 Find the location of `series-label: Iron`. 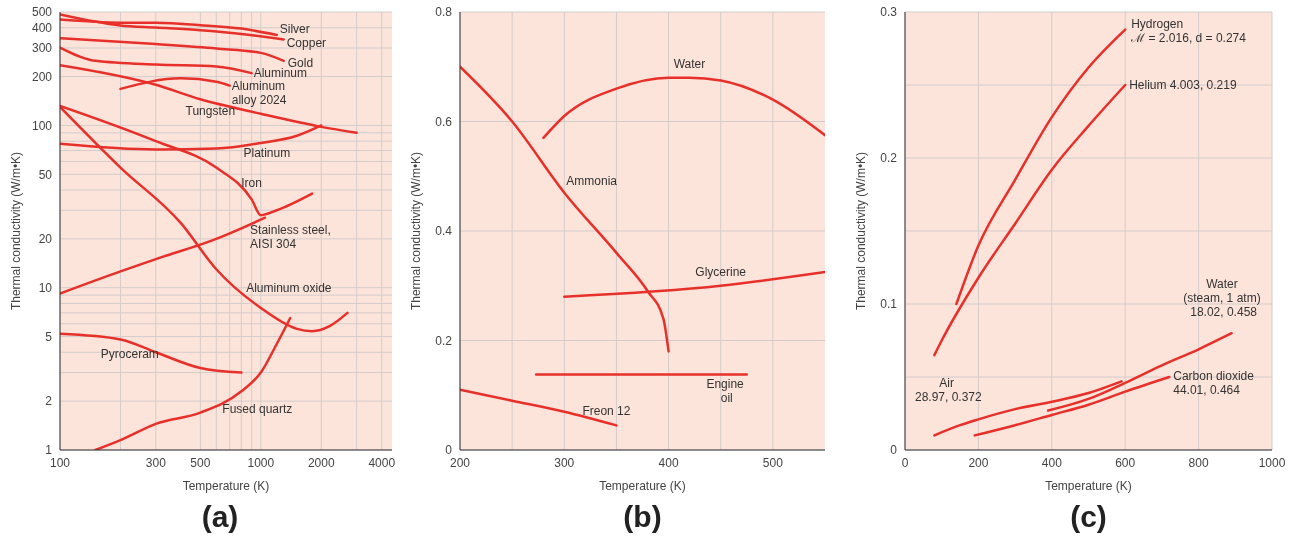

series-label: Iron is located at coordinates (251, 183).